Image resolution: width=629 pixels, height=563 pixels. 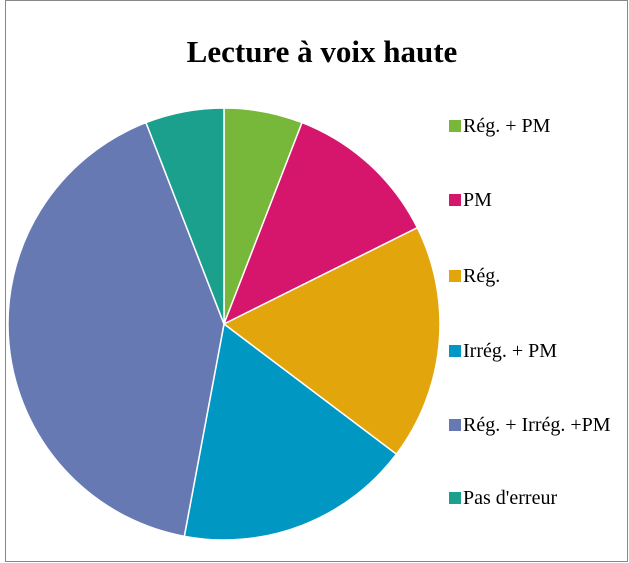 I want to click on legend-item: PM, so click(x=534, y=200).